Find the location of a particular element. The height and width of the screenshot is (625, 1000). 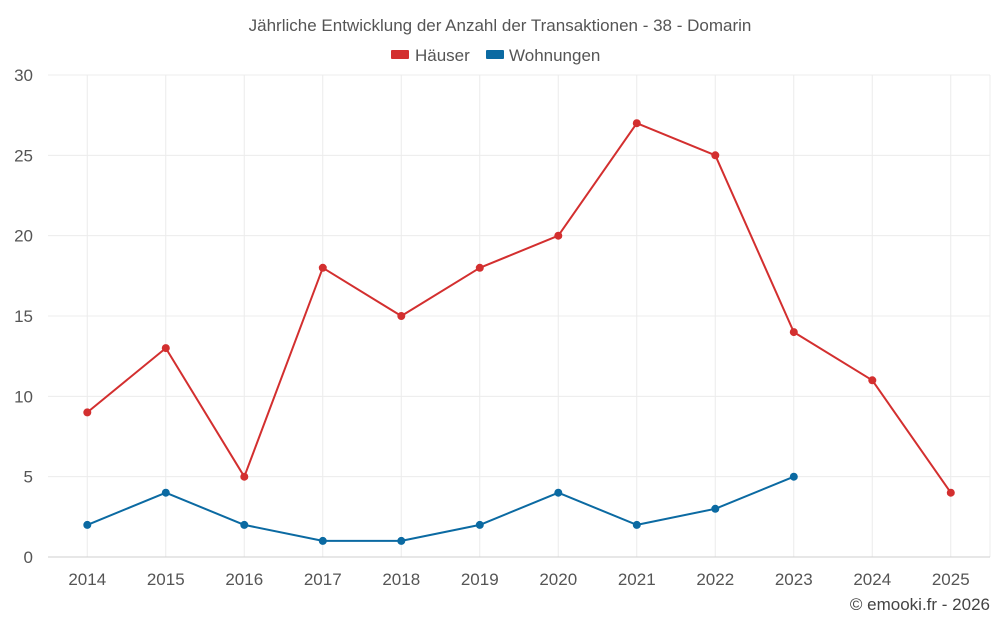

legend: Häuser Wohnungen is located at coordinates (495, 55).